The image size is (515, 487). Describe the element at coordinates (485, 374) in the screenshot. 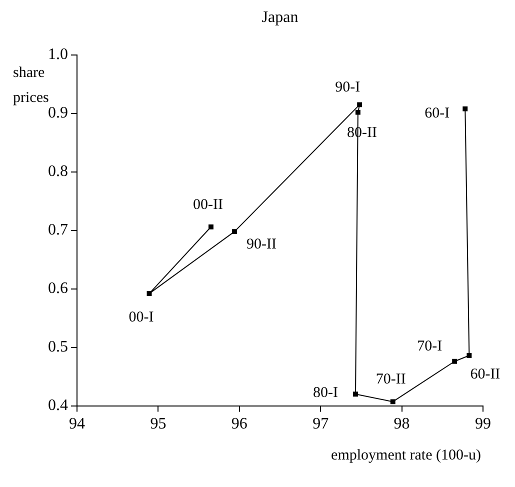

I see `annotation: 60-II` at that location.